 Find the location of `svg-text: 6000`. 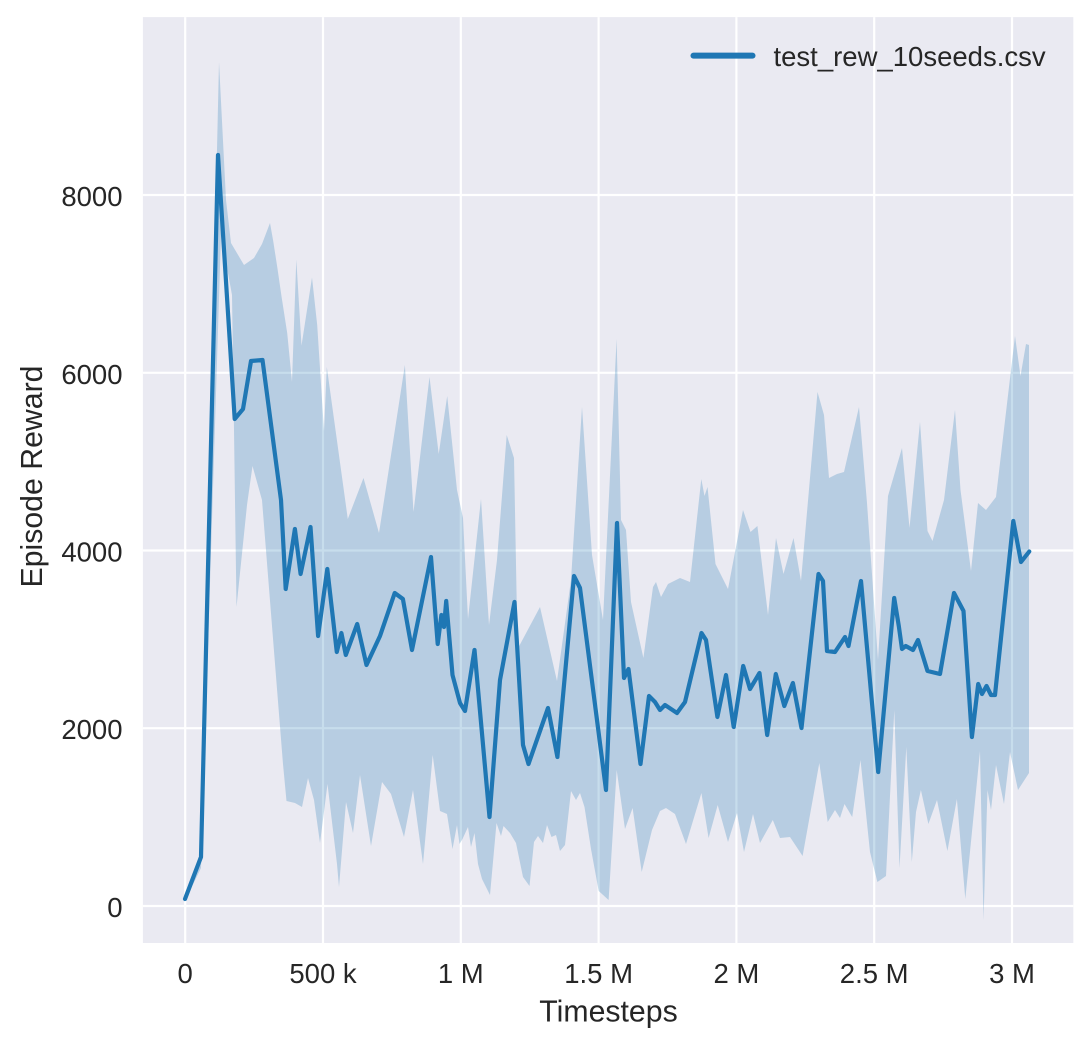

svg-text: 6000 is located at coordinates (91, 374).